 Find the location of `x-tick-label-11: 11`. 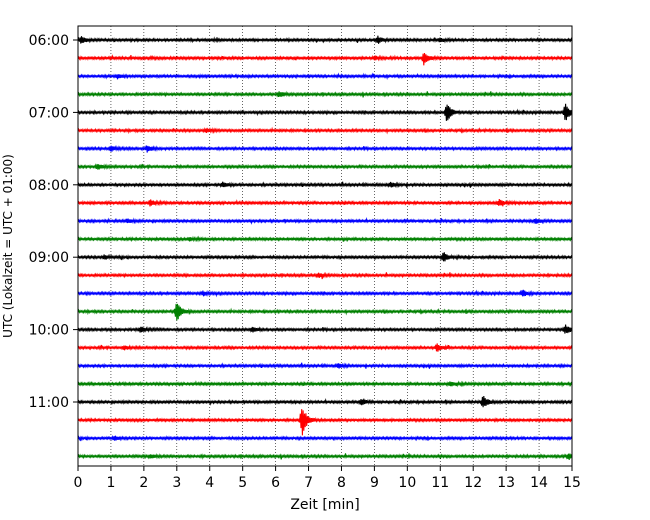

x-tick-label-11: 11 is located at coordinates (440, 483).